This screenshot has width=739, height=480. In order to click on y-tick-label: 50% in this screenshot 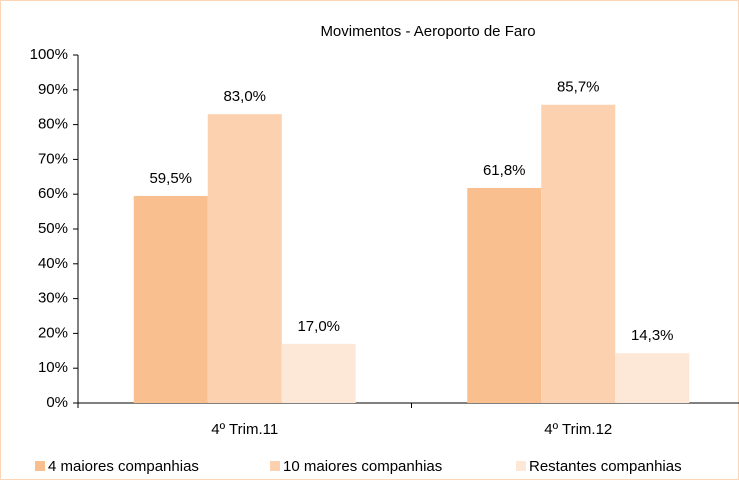, I will do `click(53, 228)`.